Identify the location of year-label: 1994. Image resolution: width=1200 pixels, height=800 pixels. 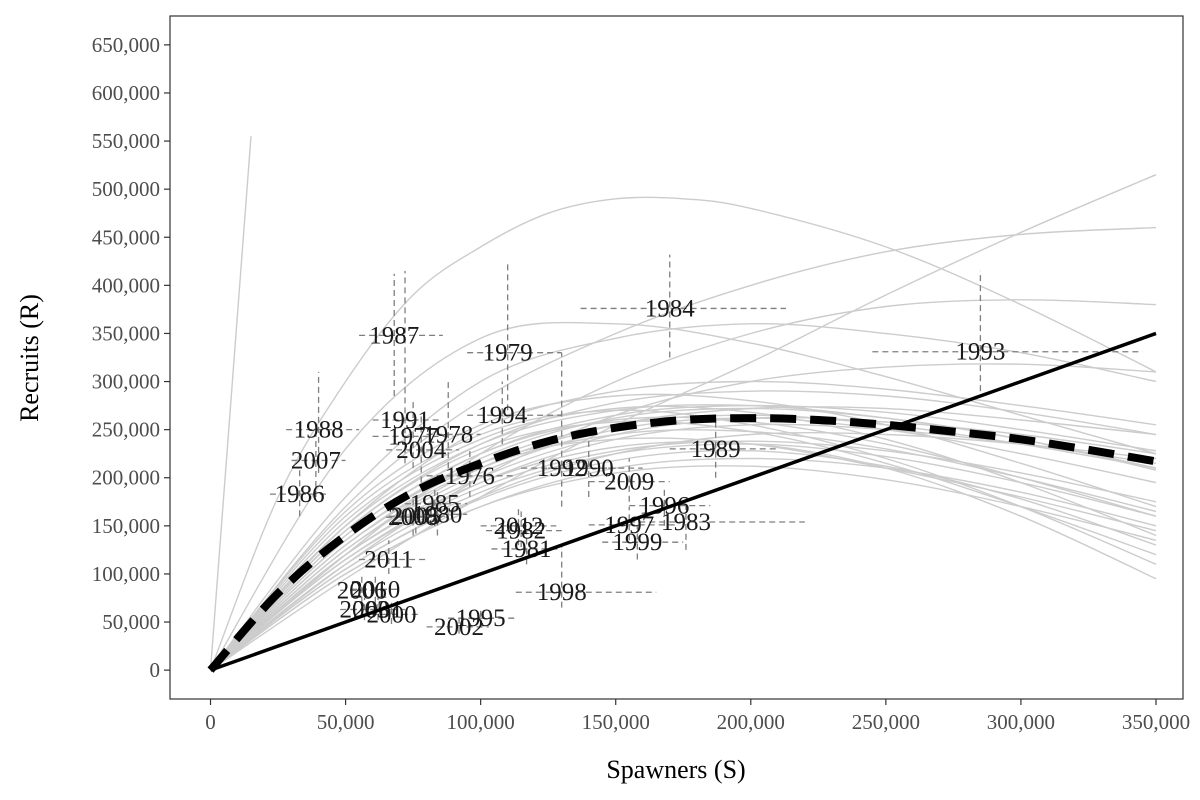
(502, 415).